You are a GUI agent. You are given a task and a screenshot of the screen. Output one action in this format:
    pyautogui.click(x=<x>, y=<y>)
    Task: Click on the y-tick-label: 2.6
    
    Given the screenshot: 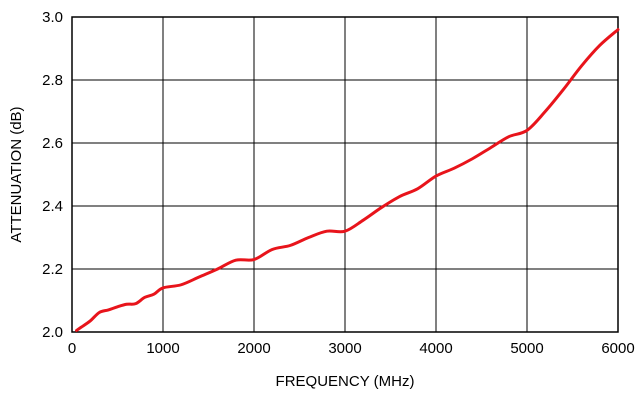 What is the action you would take?
    pyautogui.click(x=52, y=143)
    